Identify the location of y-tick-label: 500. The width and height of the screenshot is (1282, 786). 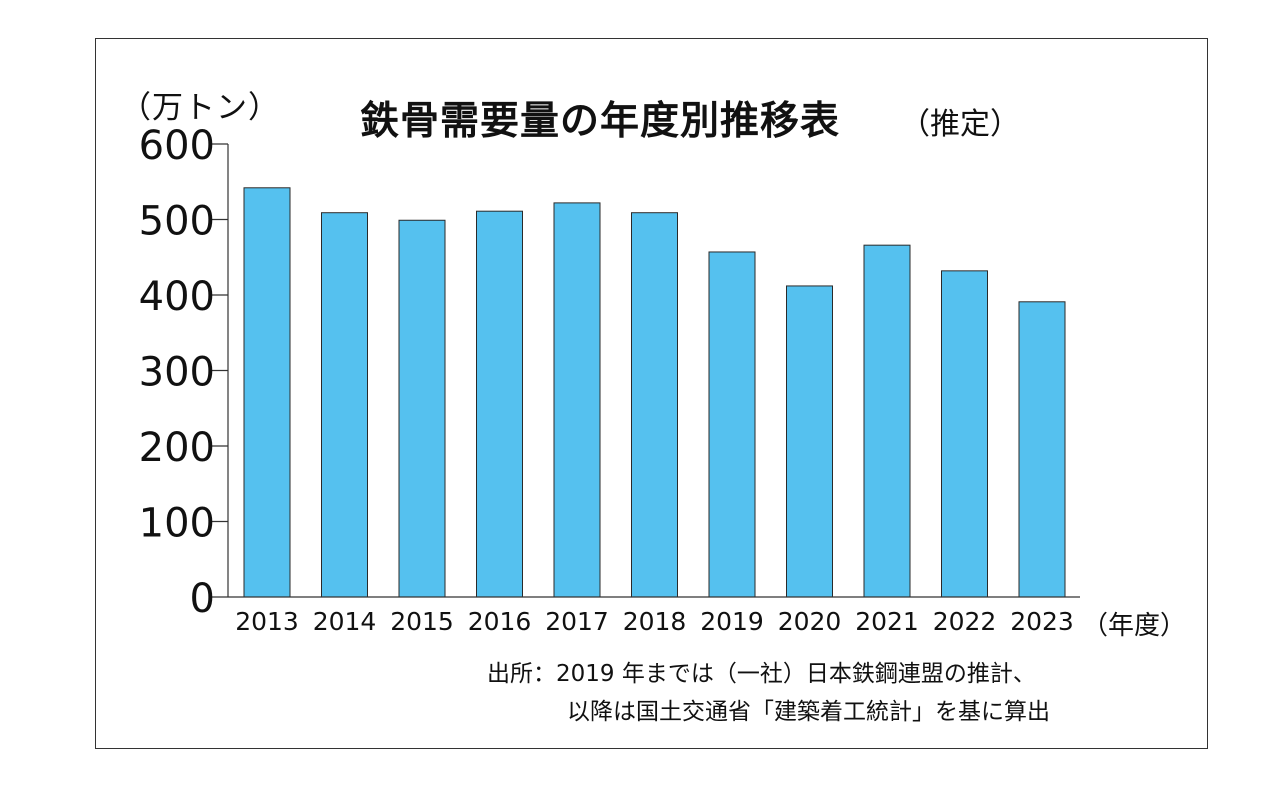
(177, 222).